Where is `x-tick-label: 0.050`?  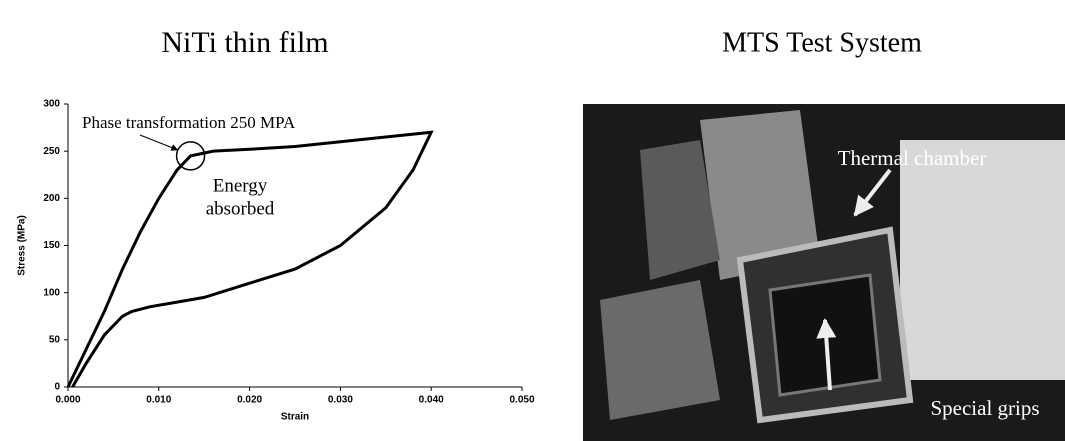 x-tick-label: 0.050 is located at coordinates (521, 400).